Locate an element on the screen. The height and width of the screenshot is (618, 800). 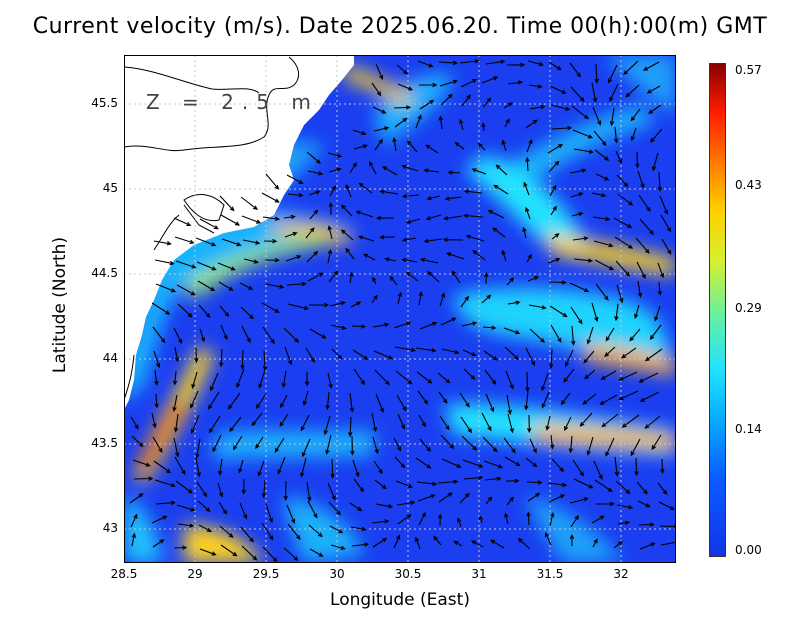
coastline is located at coordinates (212, 228).